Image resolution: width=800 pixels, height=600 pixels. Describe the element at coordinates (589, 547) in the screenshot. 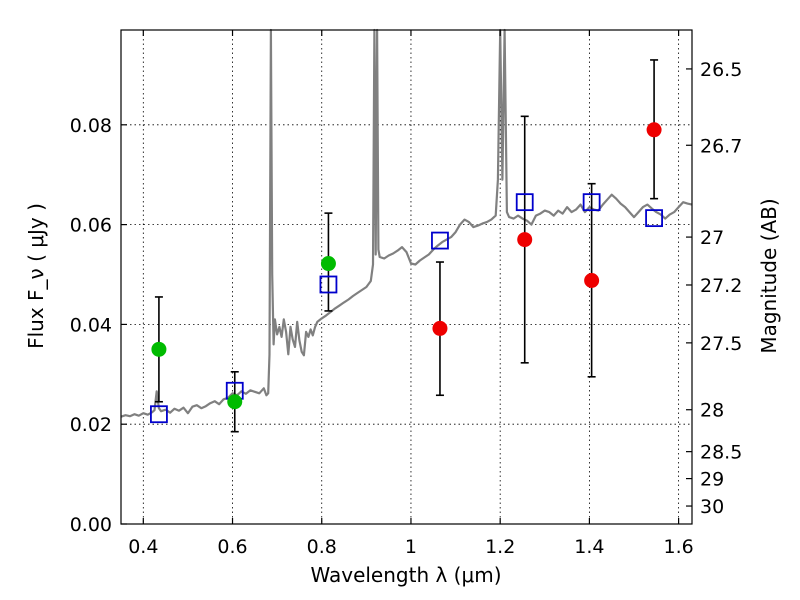

I see `x-tick-label: 1.4` at that location.